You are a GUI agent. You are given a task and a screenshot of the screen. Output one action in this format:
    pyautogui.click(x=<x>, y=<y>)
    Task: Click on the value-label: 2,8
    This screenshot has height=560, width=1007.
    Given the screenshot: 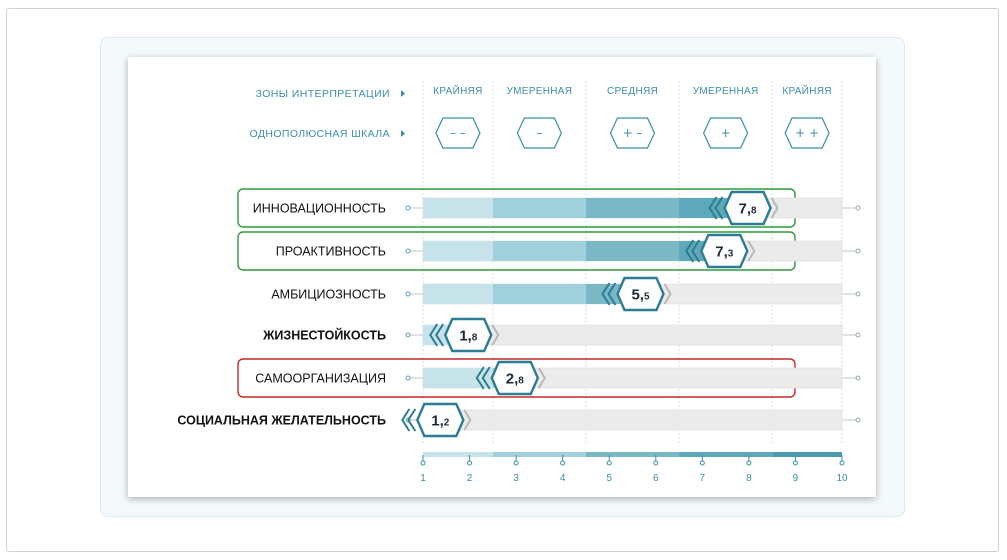 What is the action you would take?
    pyautogui.click(x=515, y=379)
    